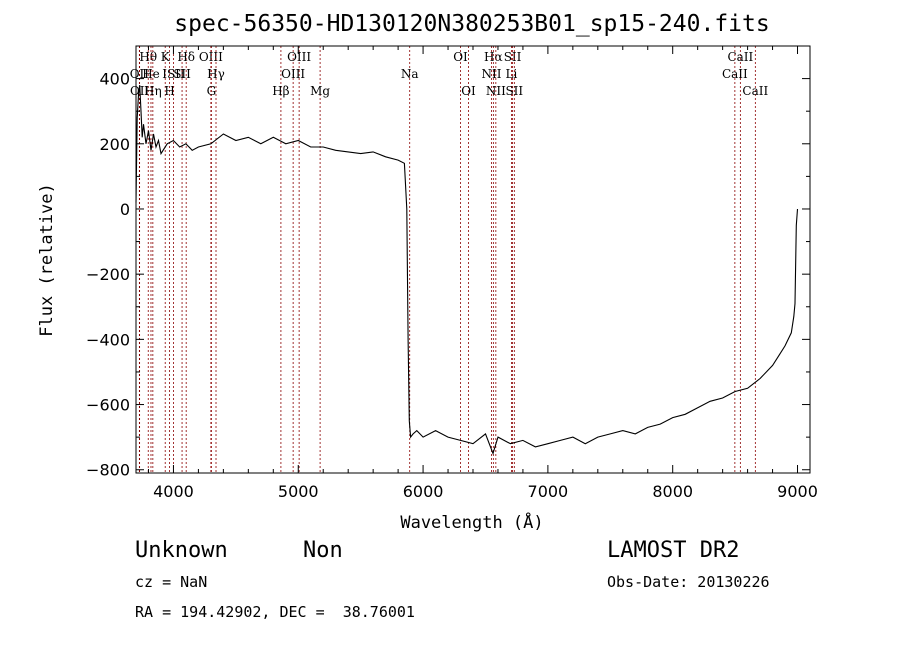 This screenshot has width=900, height=649. I want to click on spectral-line-label: H, so click(169, 91).